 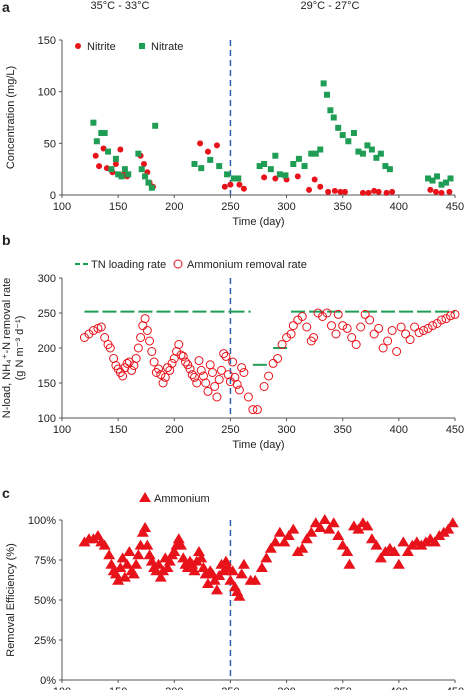 What do you see at coordinates (230, 688) in the screenshot?
I see `x-tick-label: 250` at bounding box center [230, 688].